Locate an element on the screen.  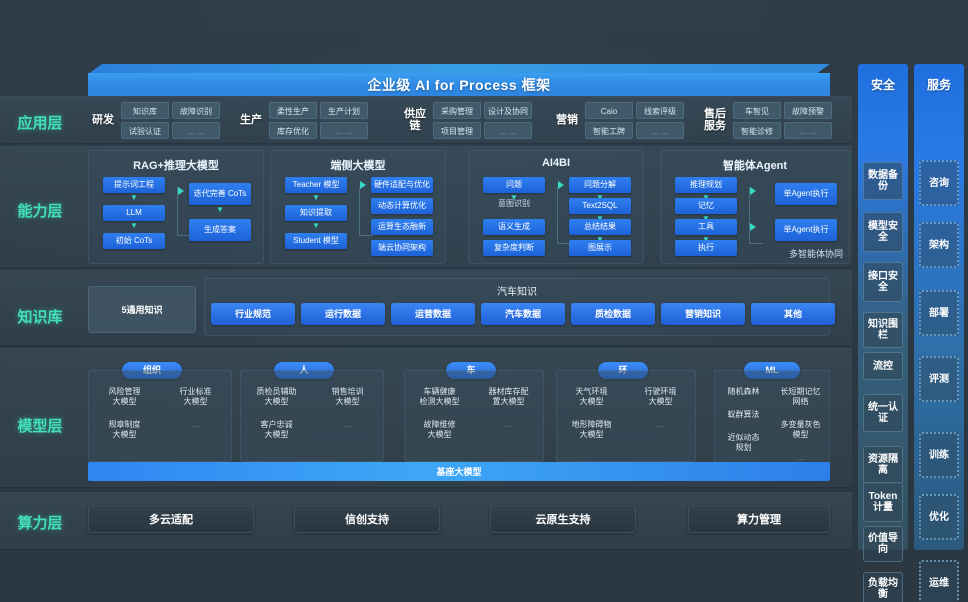
compute-chip: 信创支持 is located at coordinates (367, 519).